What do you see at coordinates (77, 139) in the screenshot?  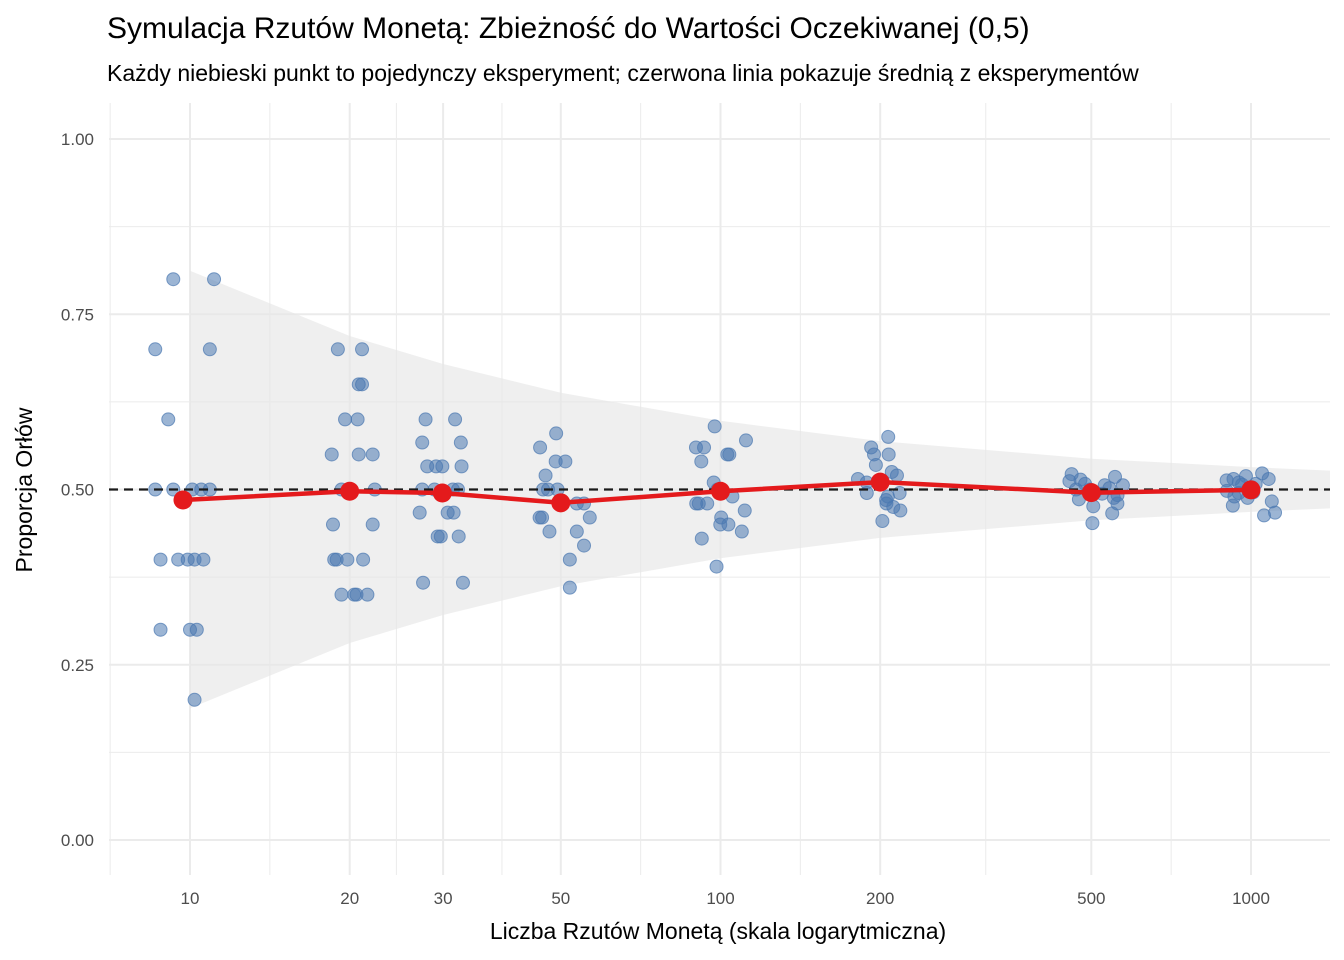 I see `y-tick-label: 1.00` at bounding box center [77, 139].